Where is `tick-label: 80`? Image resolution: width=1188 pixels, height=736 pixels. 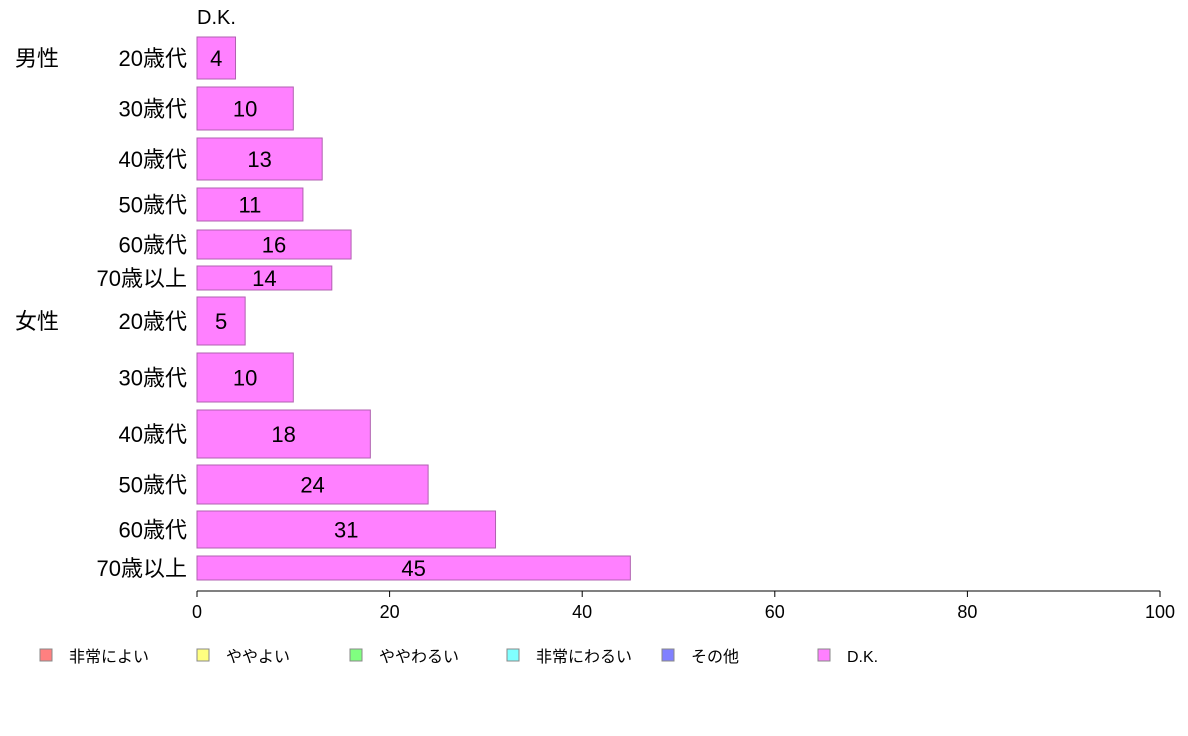
tick-label: 80 is located at coordinates (967, 612).